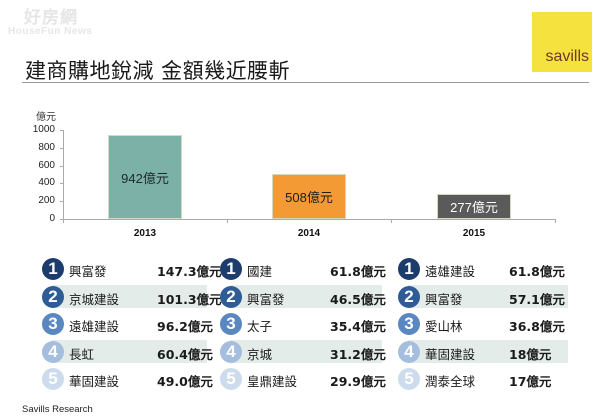 The image size is (600, 419). Describe the element at coordinates (50, 23) in the screenshot. I see `watermark: 好房網 HouseFun News` at that location.